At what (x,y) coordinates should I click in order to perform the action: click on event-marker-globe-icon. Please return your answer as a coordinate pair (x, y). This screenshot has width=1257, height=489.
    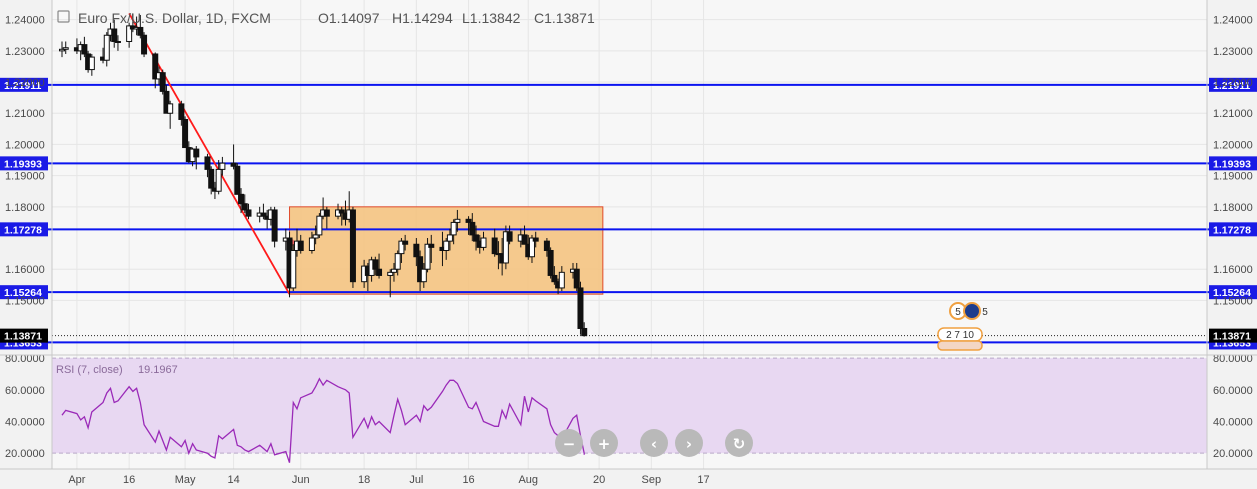
    Looking at the image, I should click on (972, 311).